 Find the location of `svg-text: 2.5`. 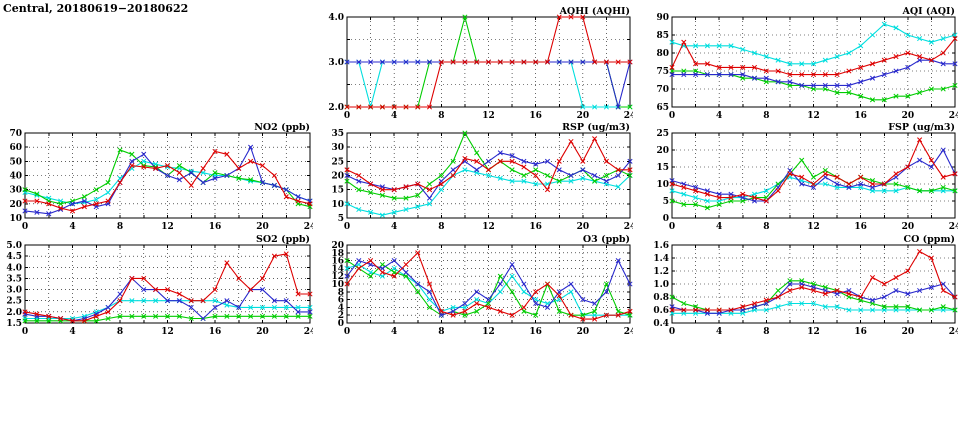

svg-text: 2.5 is located at coordinates (14, 302).